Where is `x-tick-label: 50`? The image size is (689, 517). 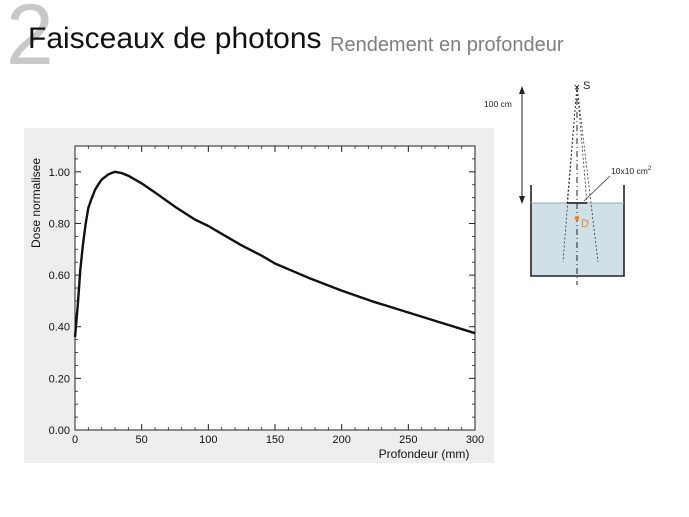
x-tick-label: 50 is located at coordinates (142, 440).